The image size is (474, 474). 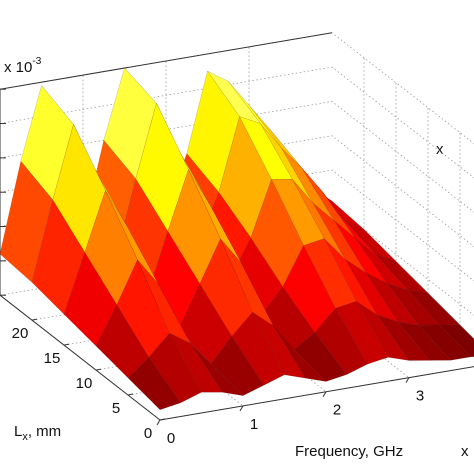 What do you see at coordinates (20, 333) in the screenshot?
I see `y-tick-label: 20` at bounding box center [20, 333].